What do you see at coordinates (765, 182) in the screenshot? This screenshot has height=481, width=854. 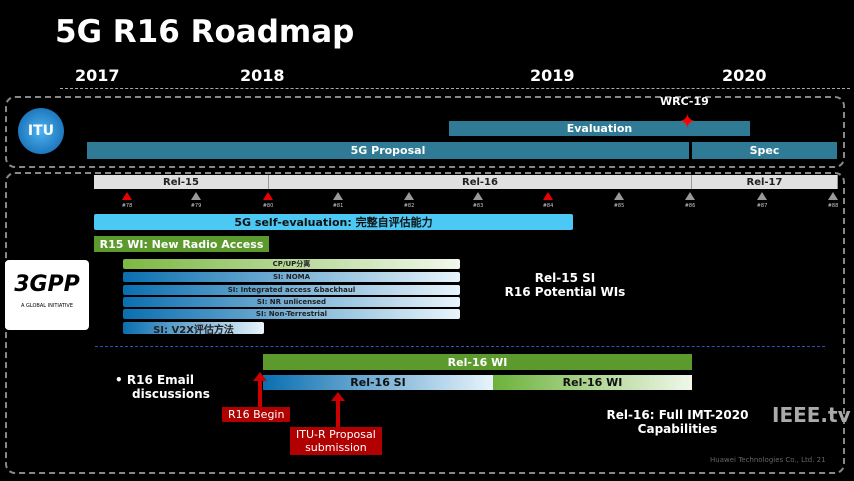 I see `rel-17-bar: Rel-17` at bounding box center [765, 182].